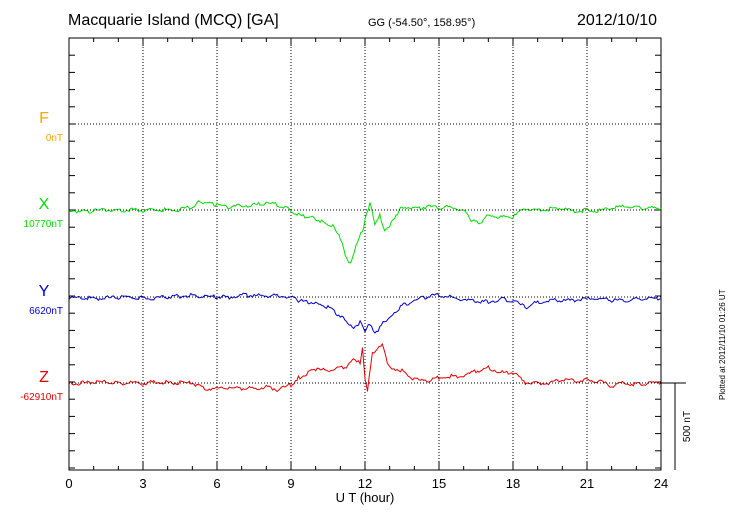 The width and height of the screenshot is (730, 520). What do you see at coordinates (44, 377) in the screenshot?
I see `series-name-z: Z` at bounding box center [44, 377].